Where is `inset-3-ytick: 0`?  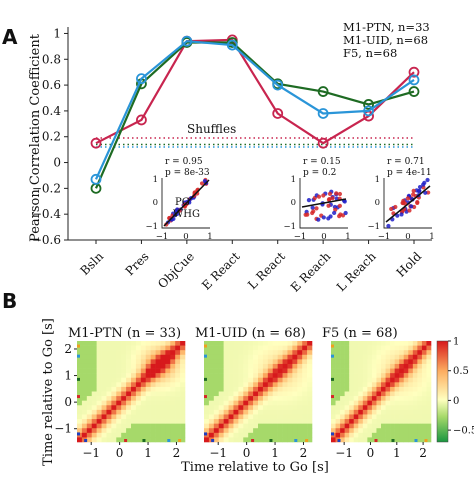
inset-3-ytick: 0 is located at coordinates (377, 203).